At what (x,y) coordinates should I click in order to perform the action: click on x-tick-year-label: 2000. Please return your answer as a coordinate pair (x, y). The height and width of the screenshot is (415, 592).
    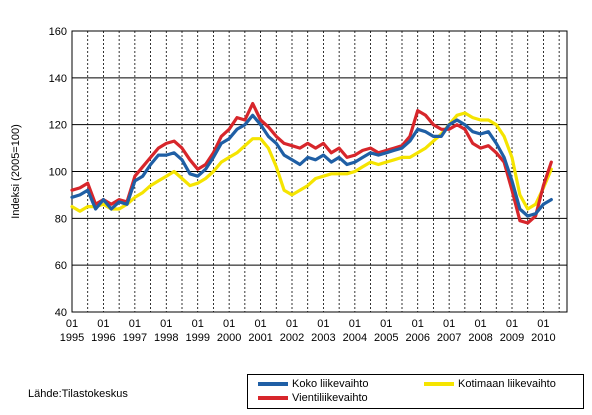
    Looking at the image, I should click on (229, 338).